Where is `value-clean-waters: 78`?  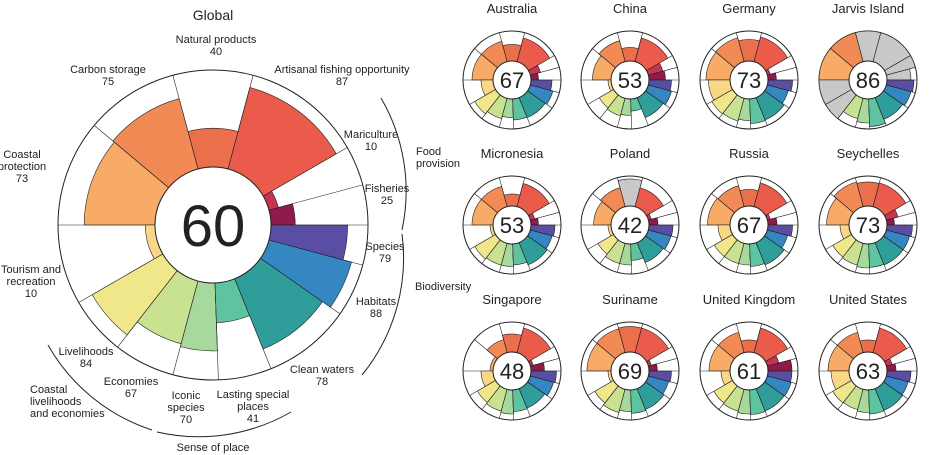 value-clean-waters: 78 is located at coordinates (322, 382).